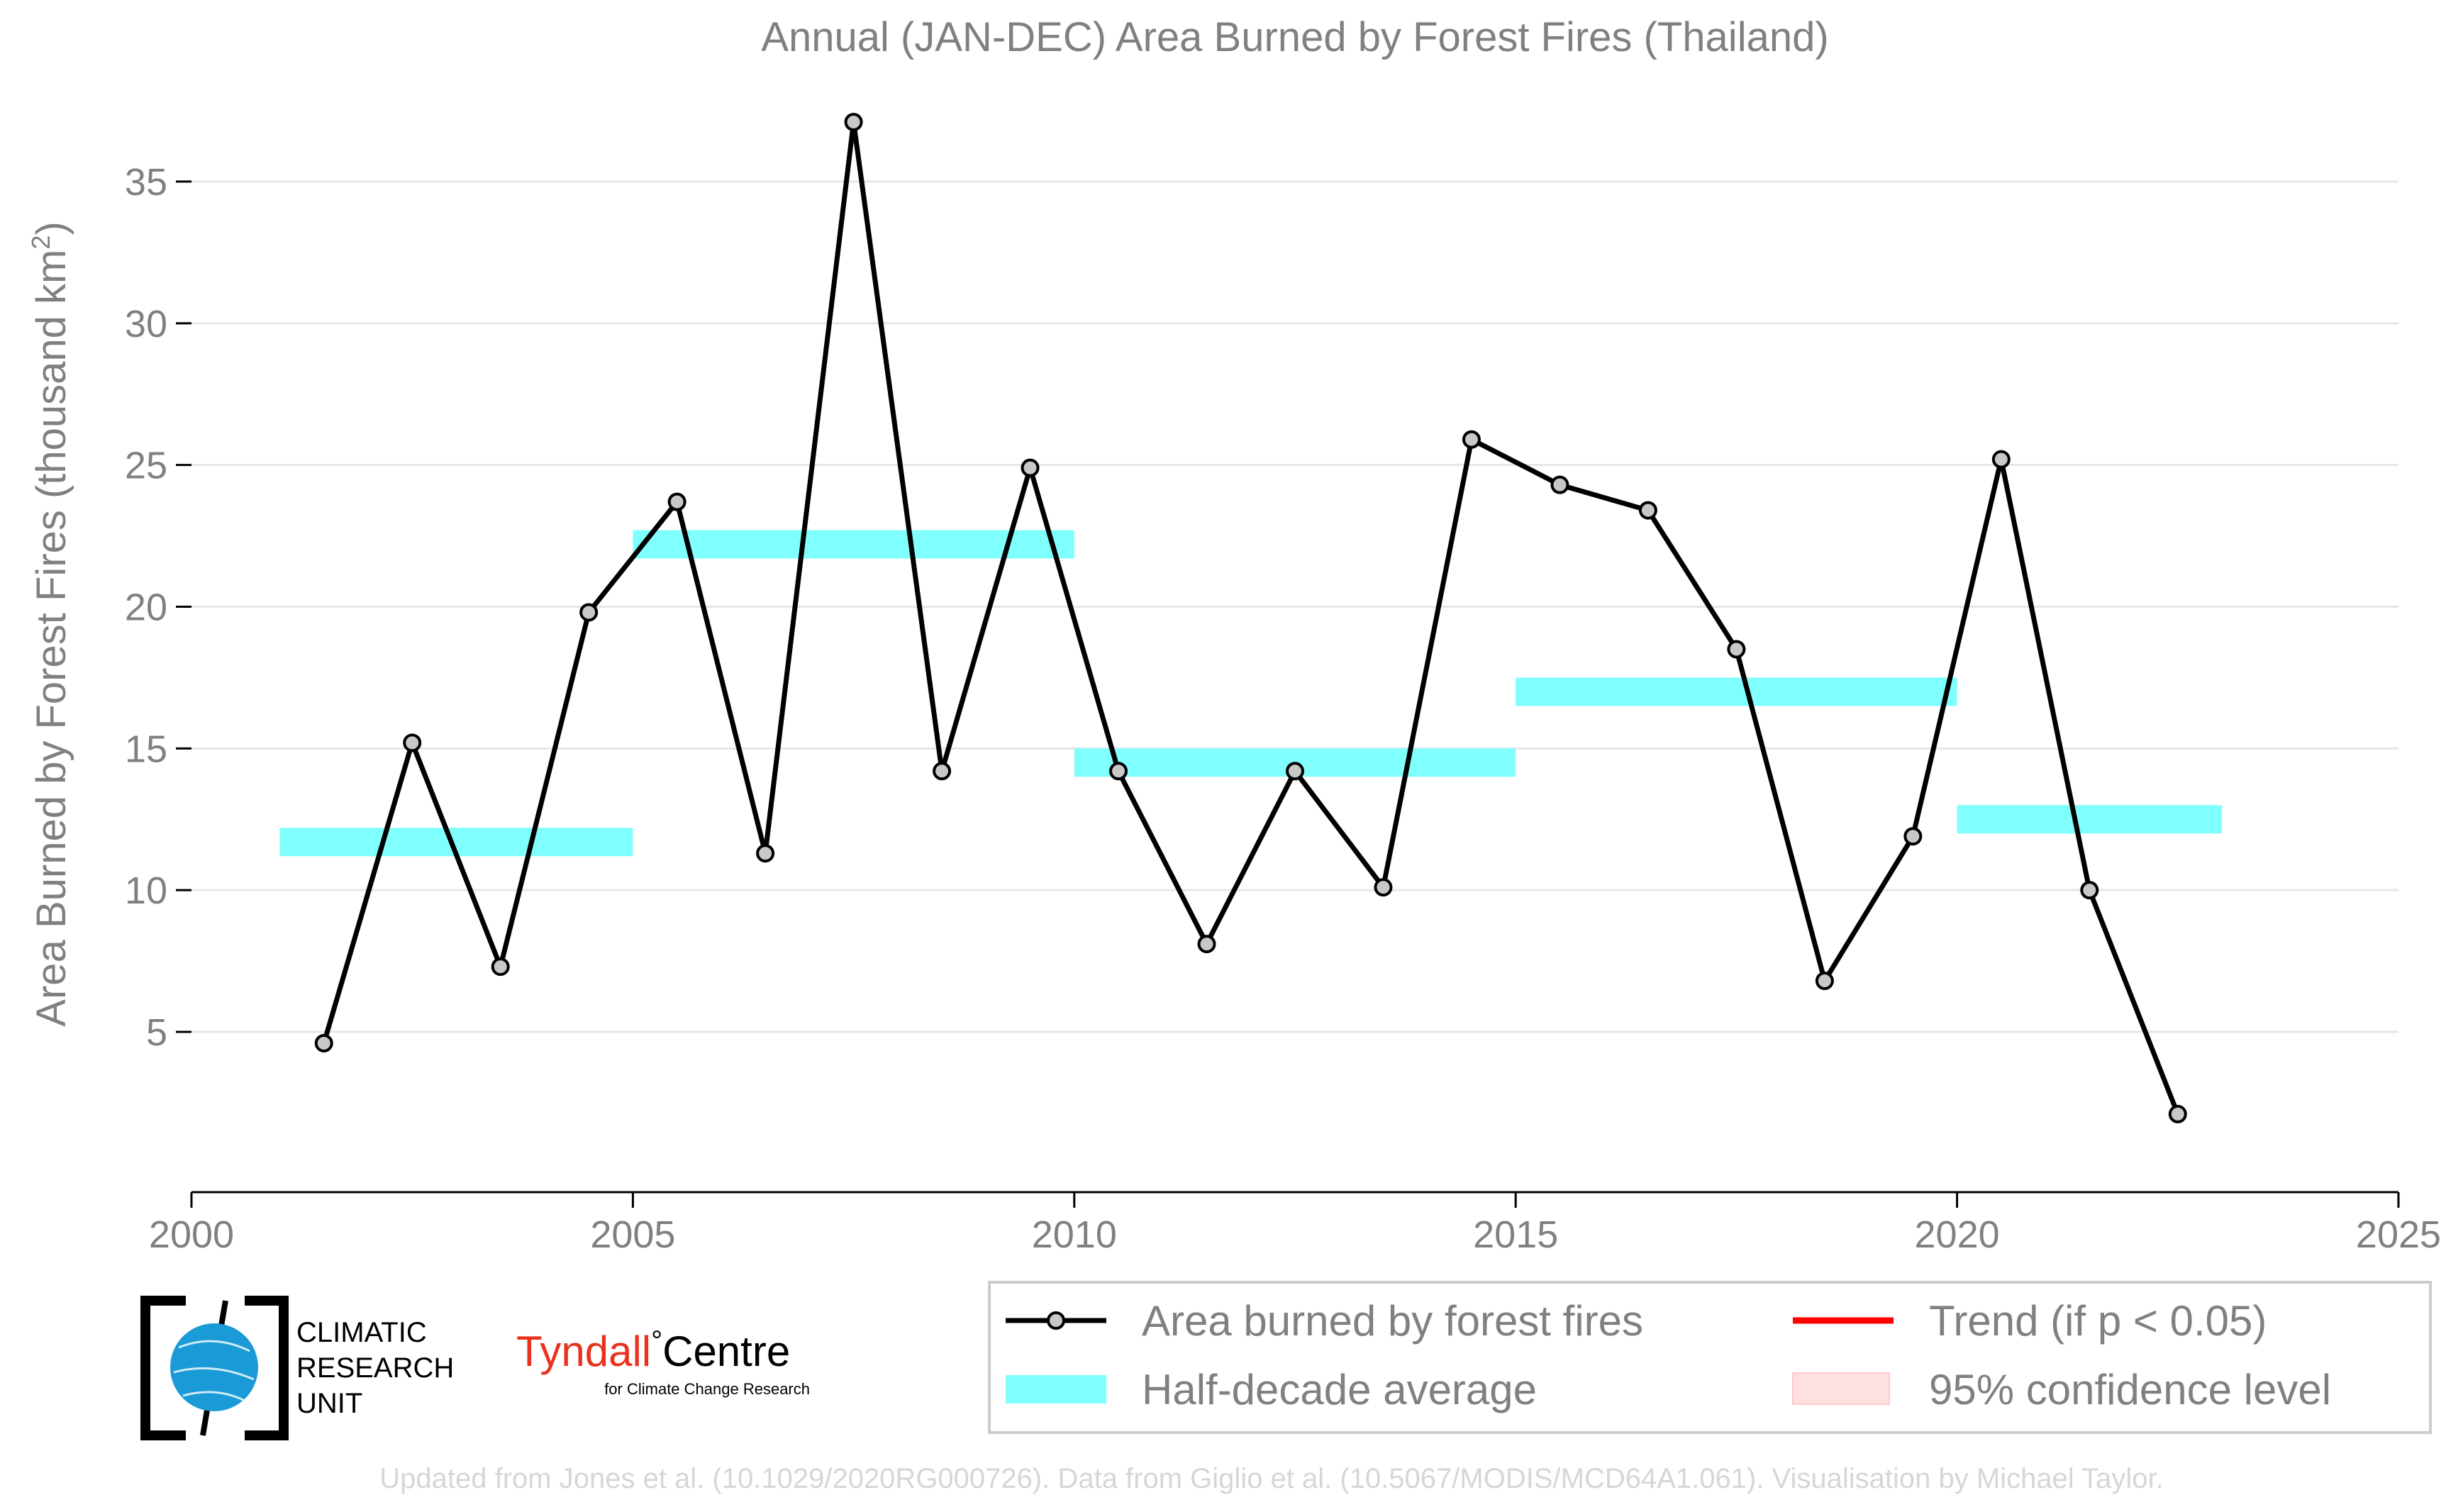  Describe the element at coordinates (375, 1368) in the screenshot. I see `cru-text-line-2: RESEARCH` at that location.